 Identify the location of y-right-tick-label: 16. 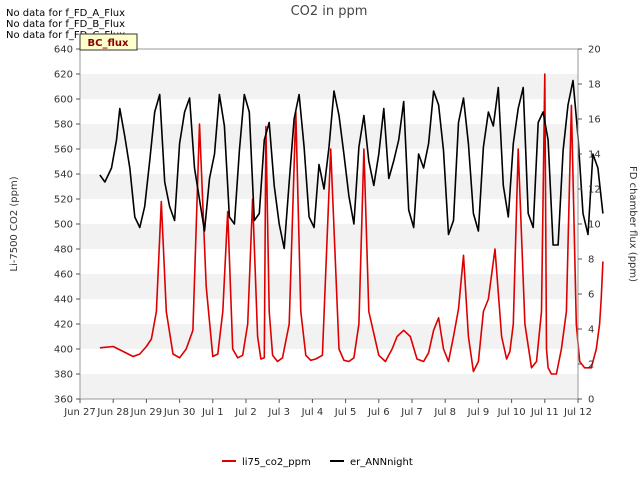
(594, 120).